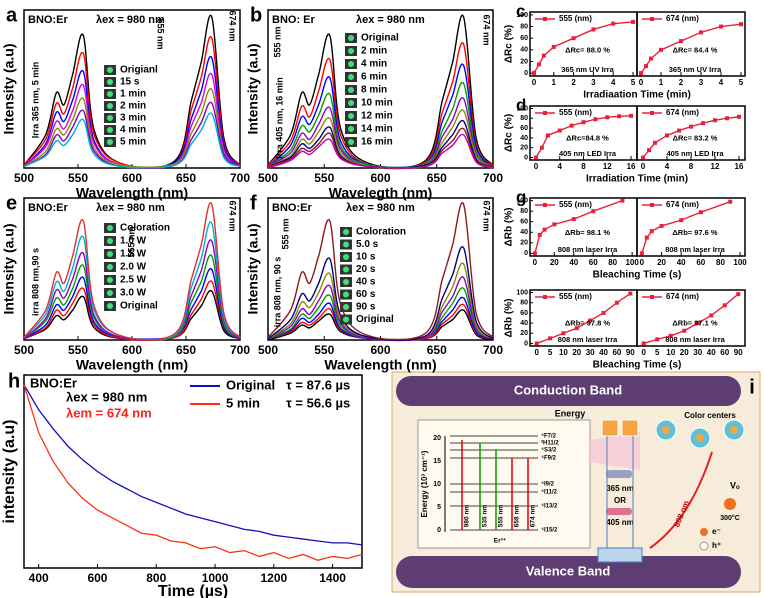 This screenshot has height=598, width=764. Describe the element at coordinates (467, 516) in the screenshot. I see `transition-label: 980 nm` at that location.